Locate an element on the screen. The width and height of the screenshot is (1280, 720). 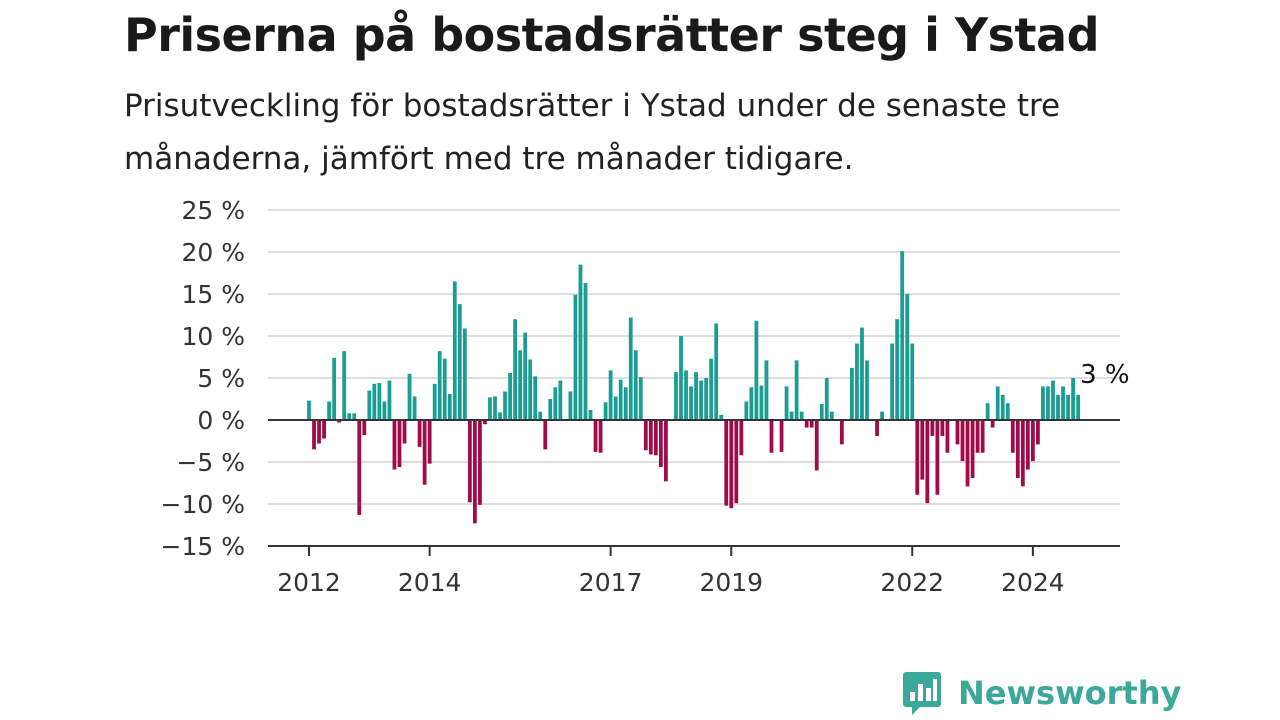
y-tick-label: 0 % is located at coordinates (221, 420).